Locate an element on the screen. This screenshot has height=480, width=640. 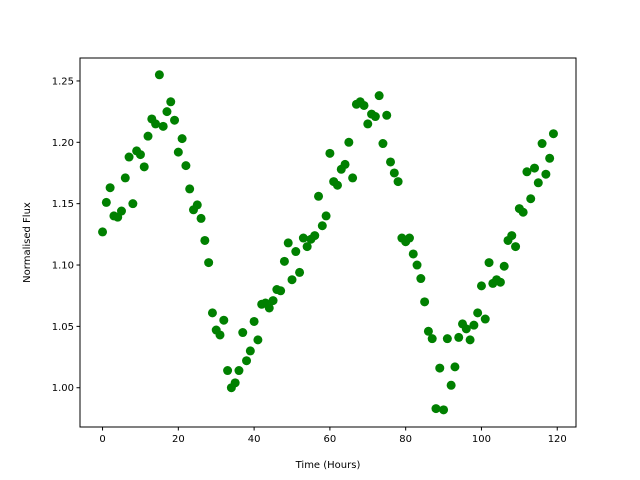
y-tick-label: 1.20 is located at coordinates (63, 143).